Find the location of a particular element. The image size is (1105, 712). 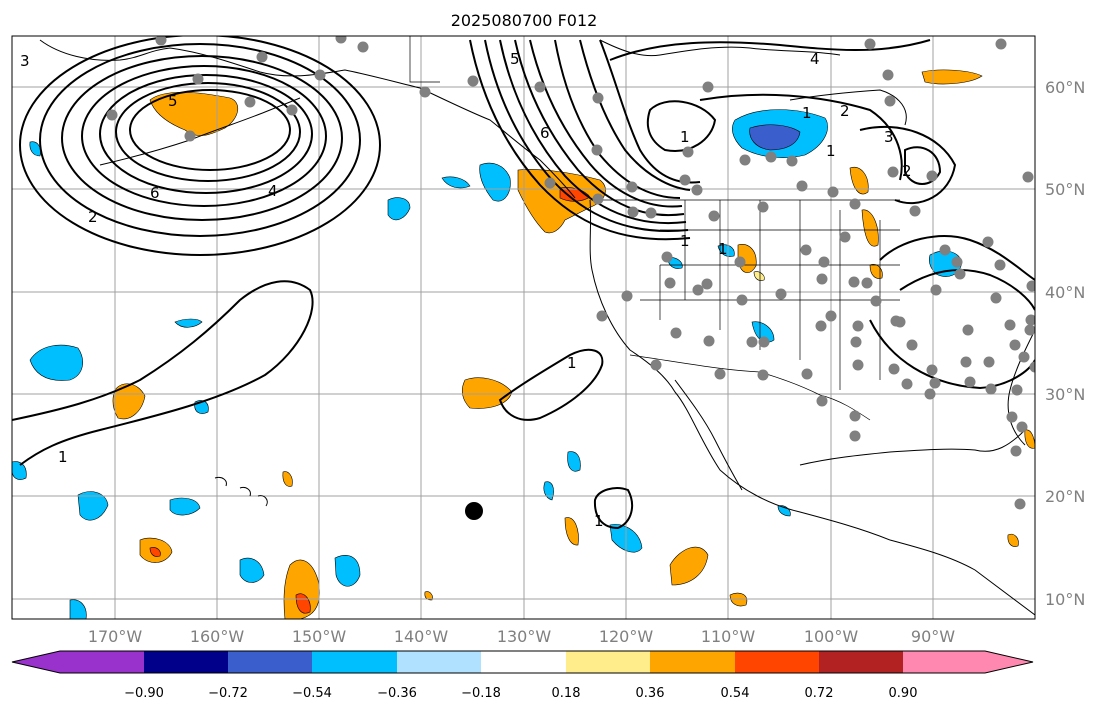

coast-alaska is located at coordinates (307, 119).